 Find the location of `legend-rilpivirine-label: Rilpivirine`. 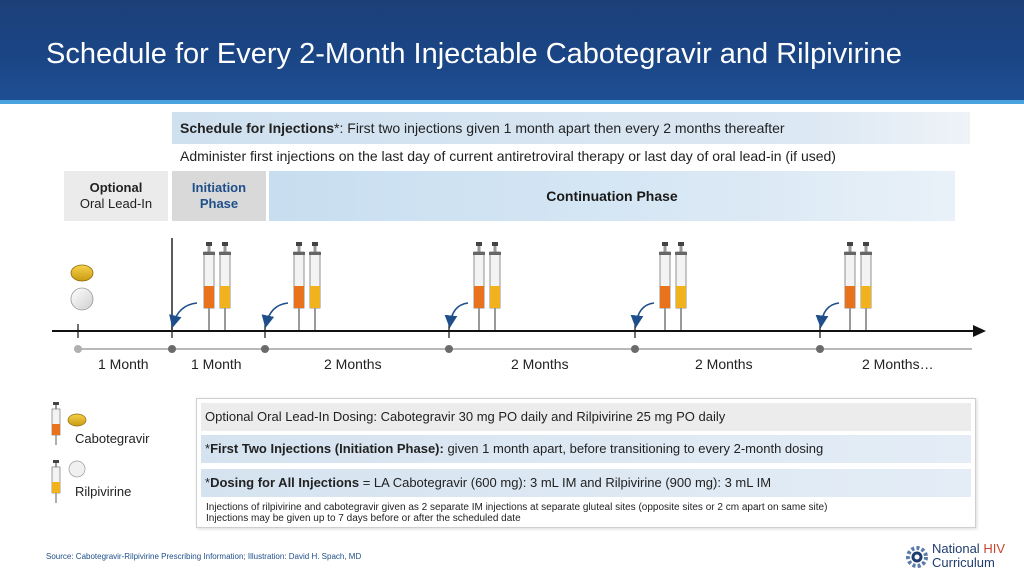

legend-rilpivirine-label: Rilpivirine is located at coordinates (103, 491).